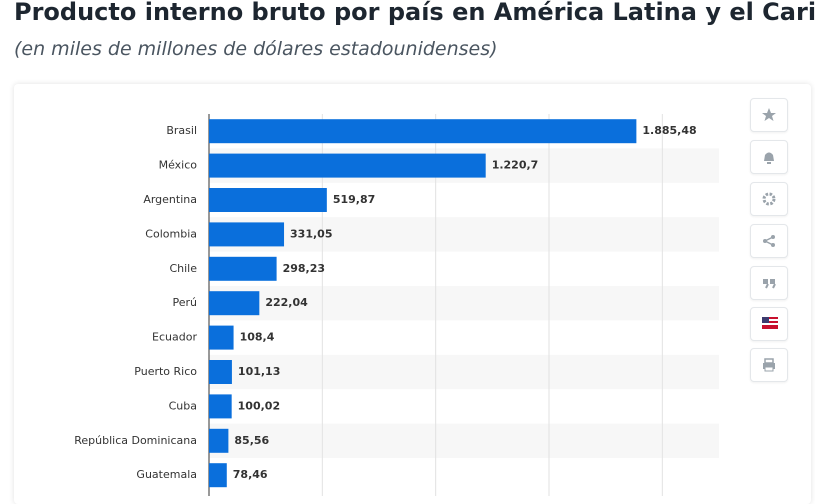 The height and width of the screenshot is (504, 815). I want to click on data-label: 1.885,48, so click(669, 130).